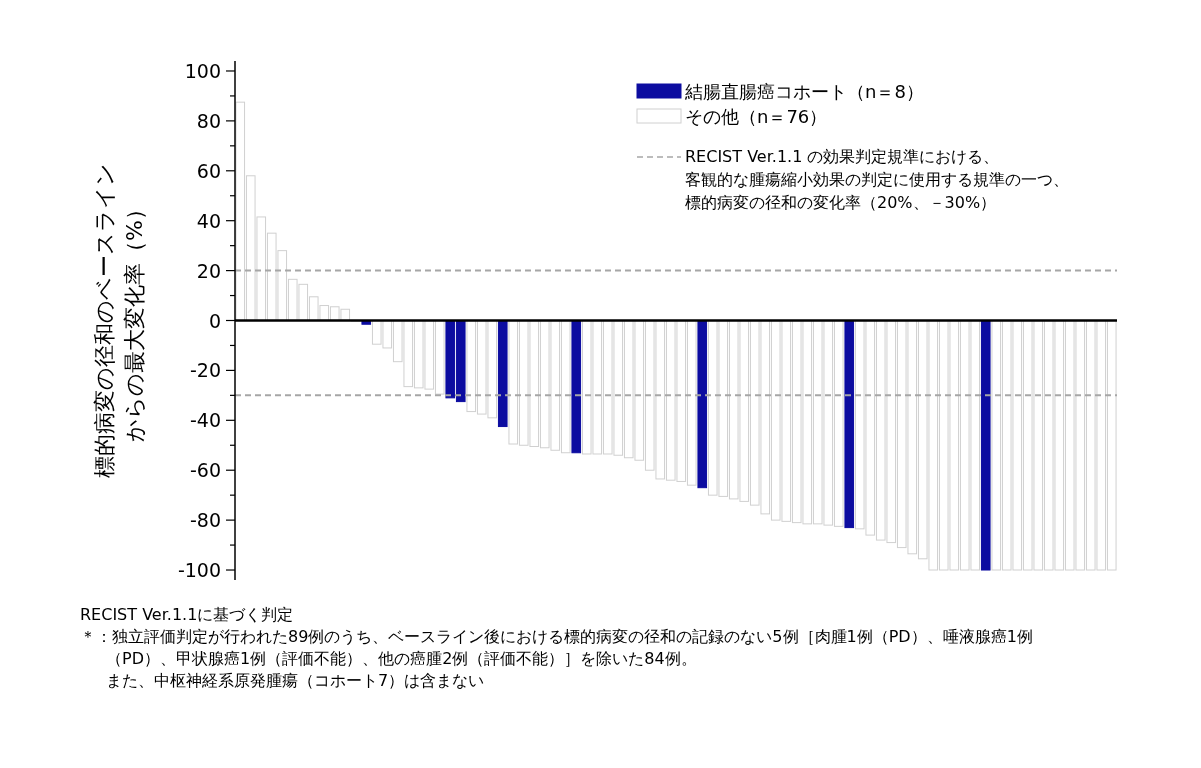  I want to click on y-tick-label: -20, so click(205, 370).